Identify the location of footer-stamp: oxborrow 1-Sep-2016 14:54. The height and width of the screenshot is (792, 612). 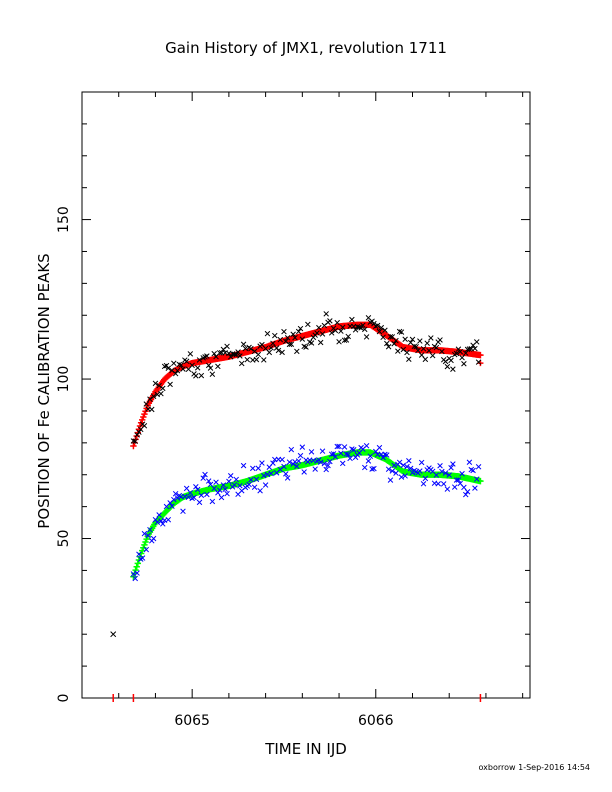
(535, 767).